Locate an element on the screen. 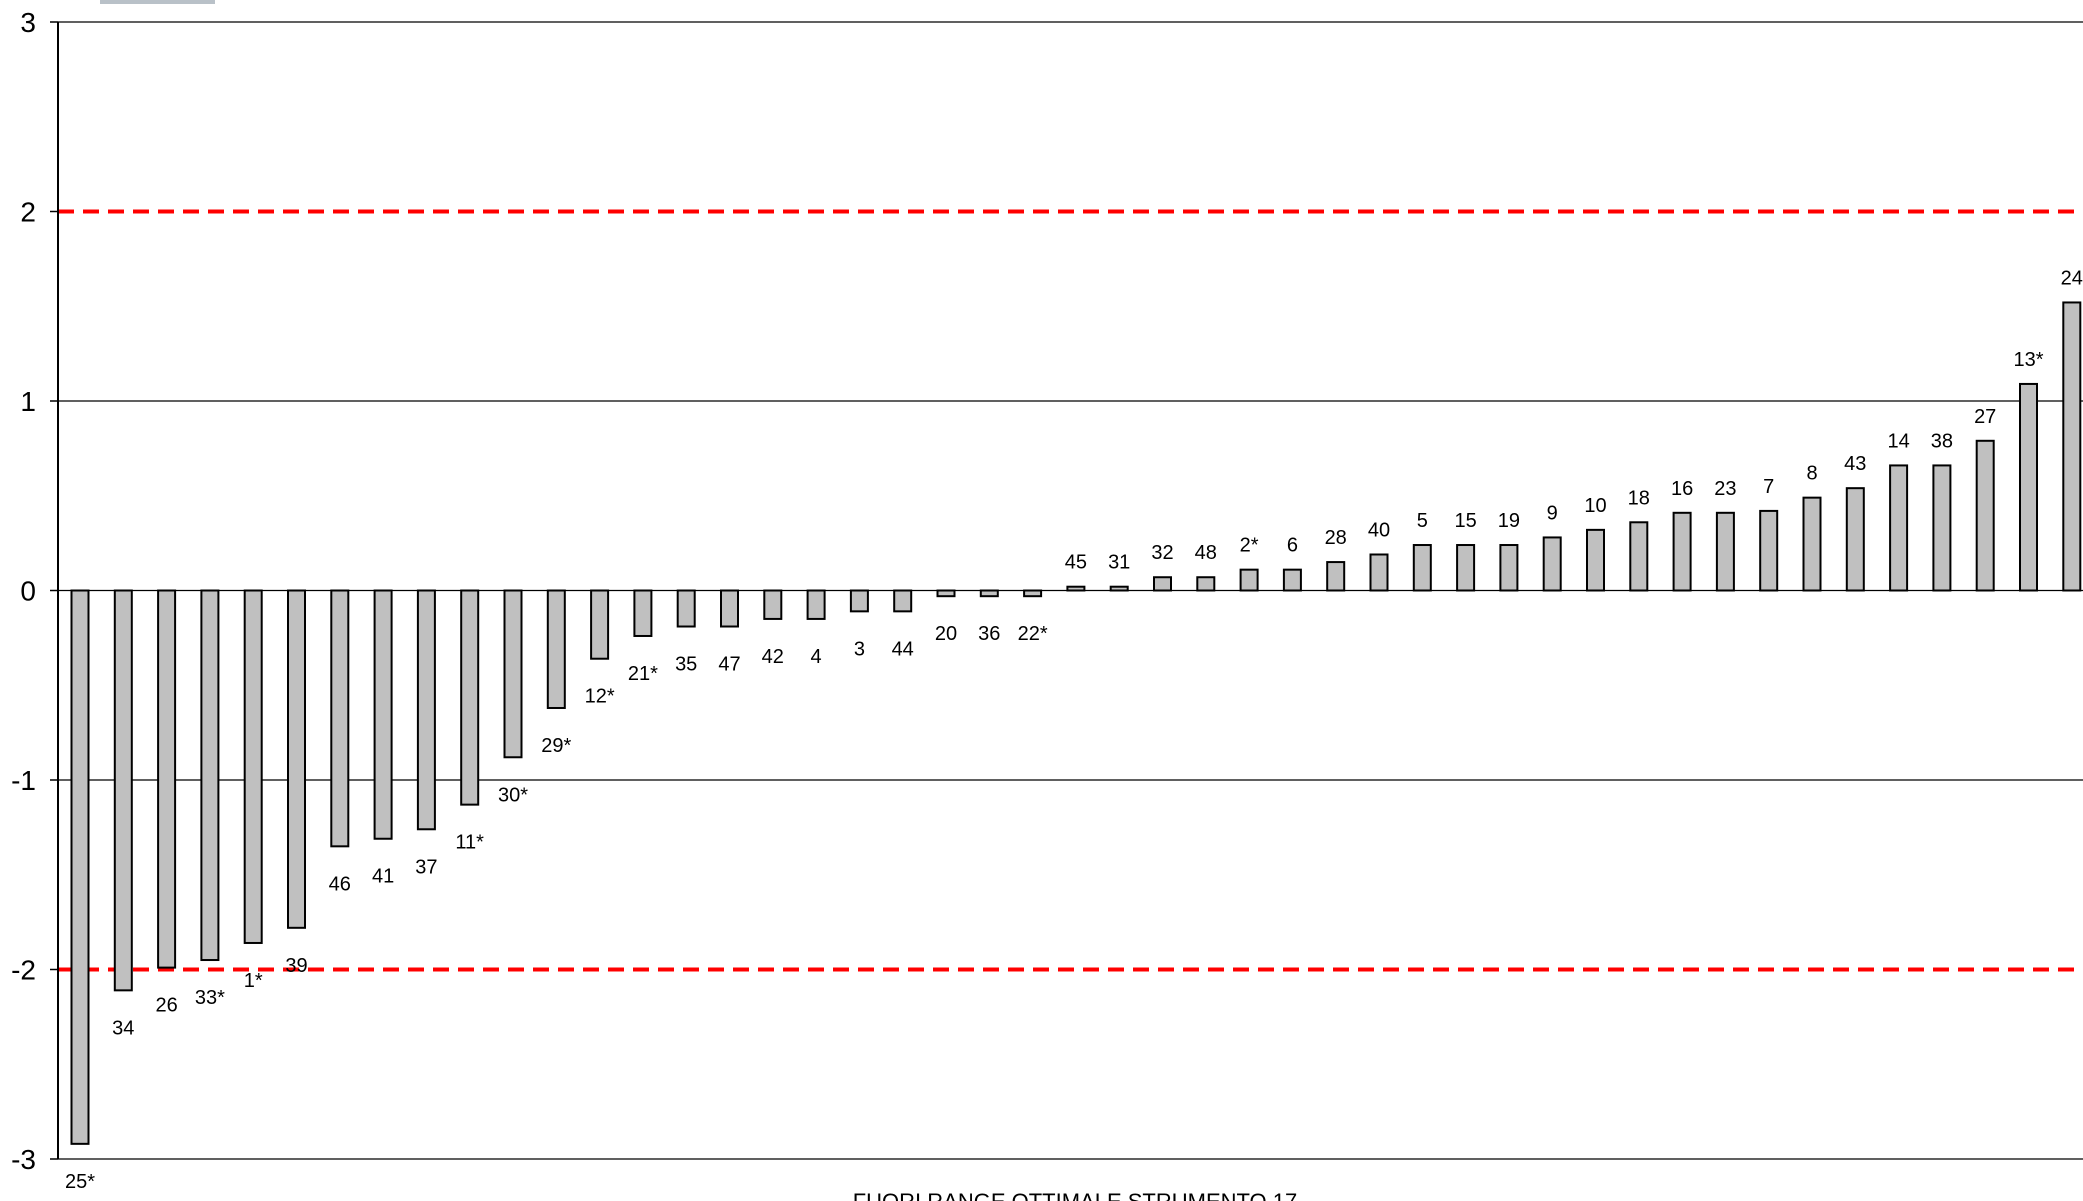 The width and height of the screenshot is (2083, 1201). logo-fragment is located at coordinates (157, 2).